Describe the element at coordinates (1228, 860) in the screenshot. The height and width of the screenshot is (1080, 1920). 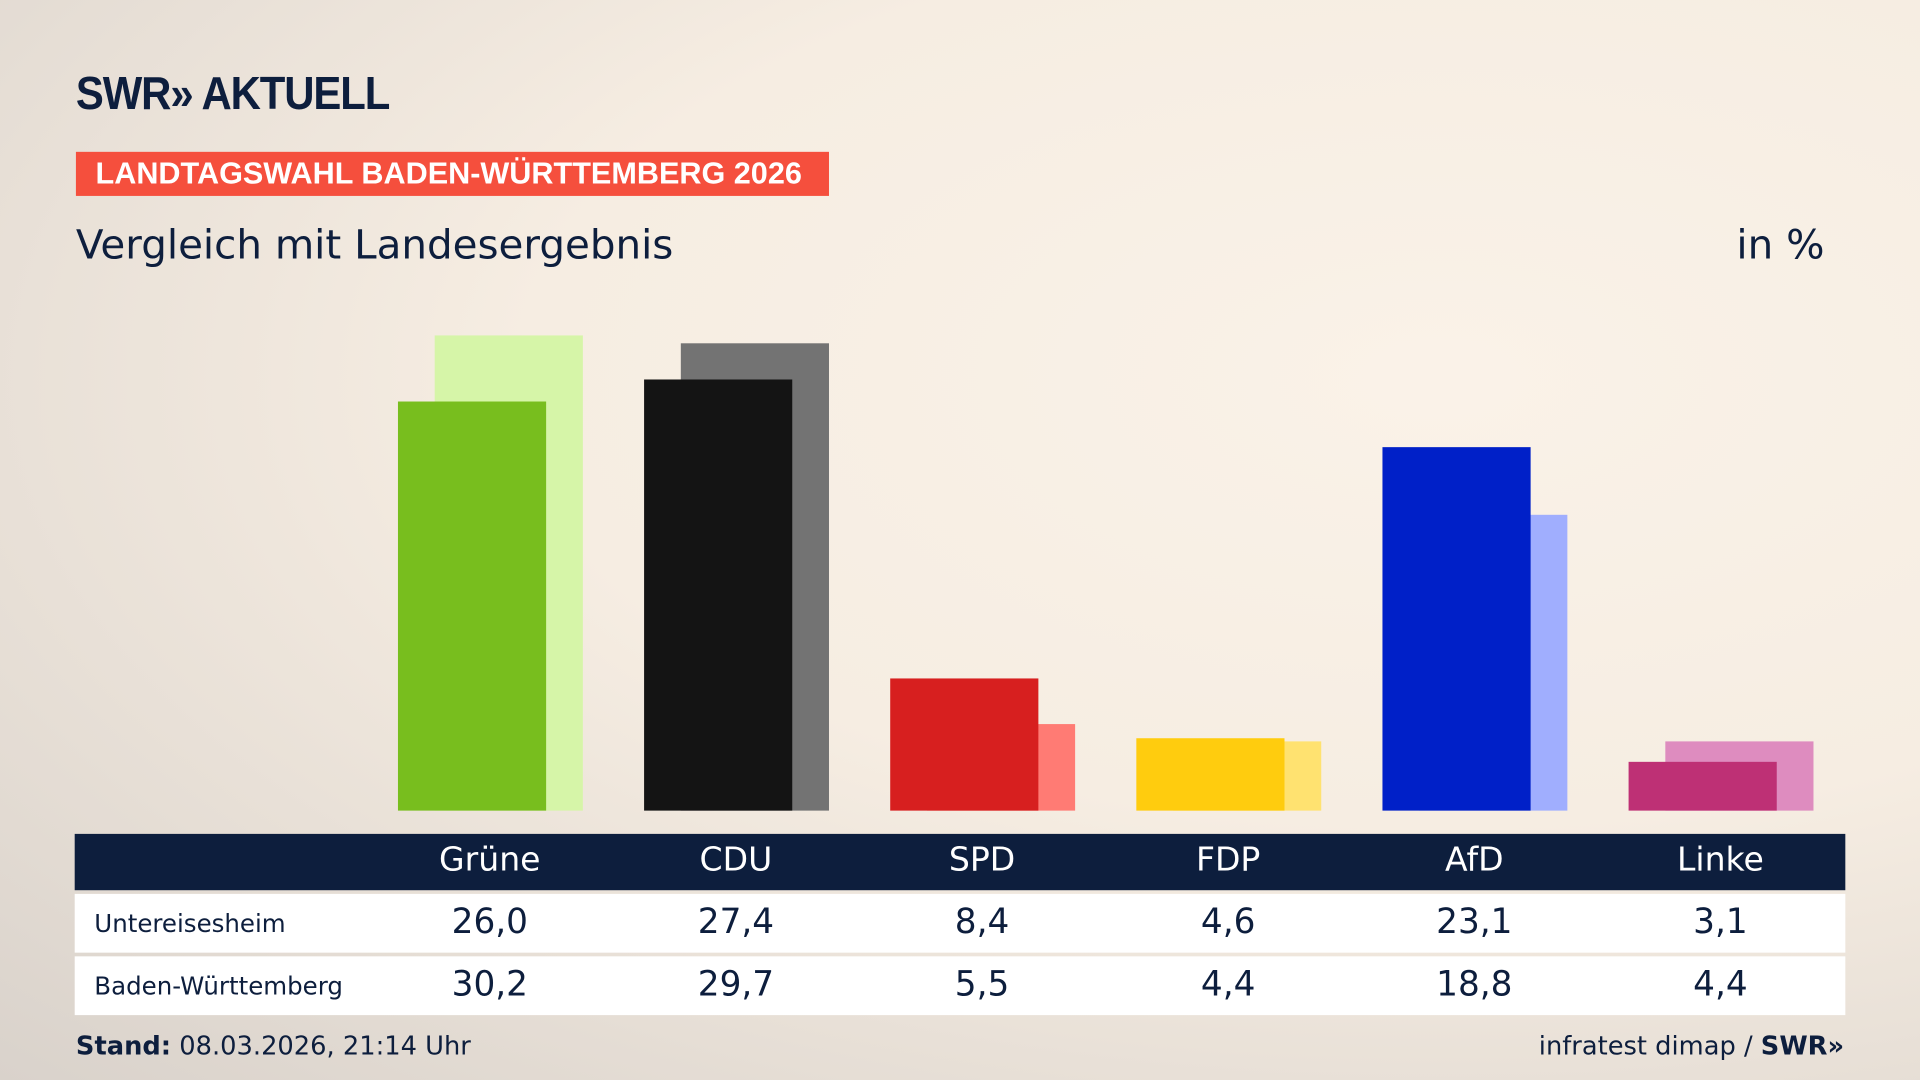
I see `party-label: FDP` at that location.